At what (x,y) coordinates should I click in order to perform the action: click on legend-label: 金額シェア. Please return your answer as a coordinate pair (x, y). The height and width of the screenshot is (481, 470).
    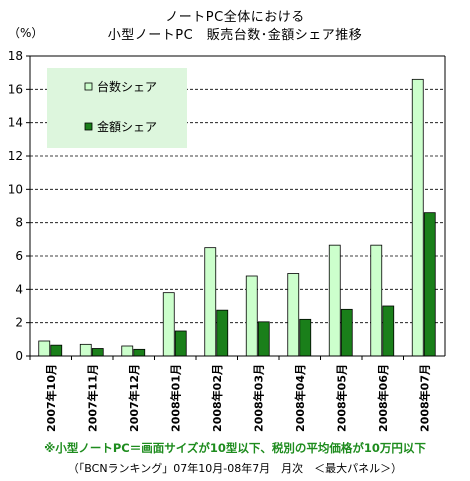
    Looking at the image, I should click on (127, 126).